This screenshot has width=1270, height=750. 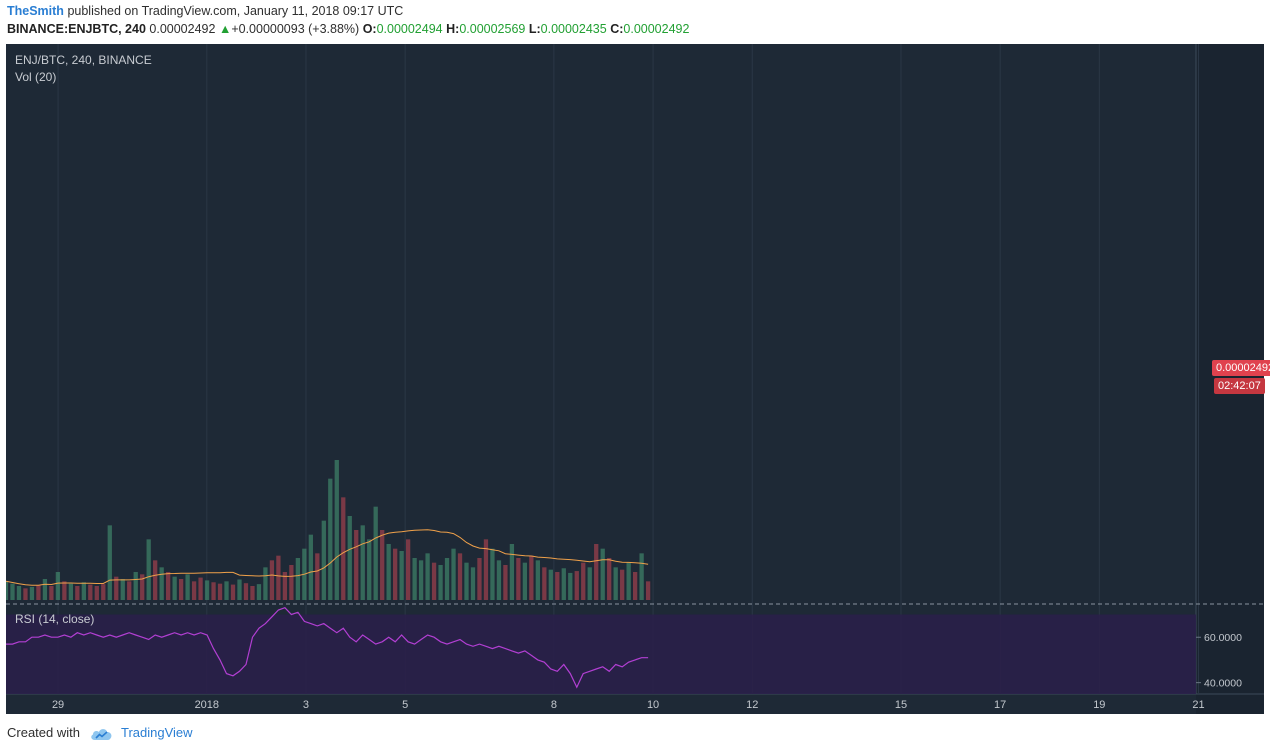 What do you see at coordinates (58, 705) in the screenshot?
I see `time-tick-label: 29` at bounding box center [58, 705].